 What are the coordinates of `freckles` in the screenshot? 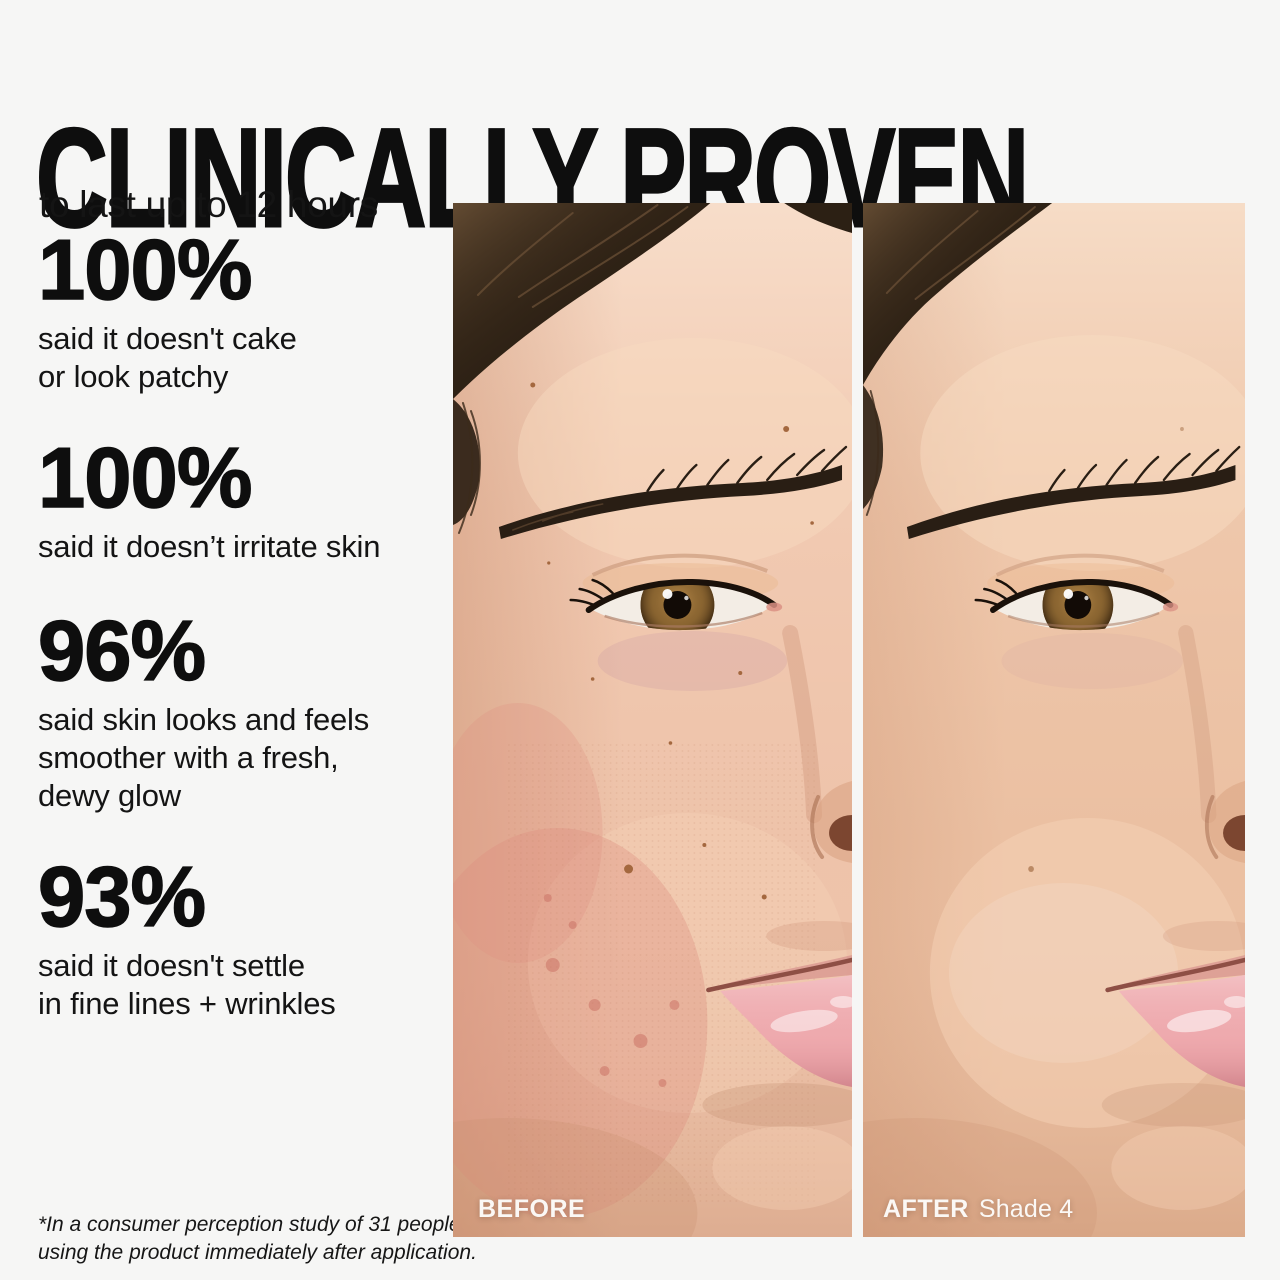 It's located at (672, 641).